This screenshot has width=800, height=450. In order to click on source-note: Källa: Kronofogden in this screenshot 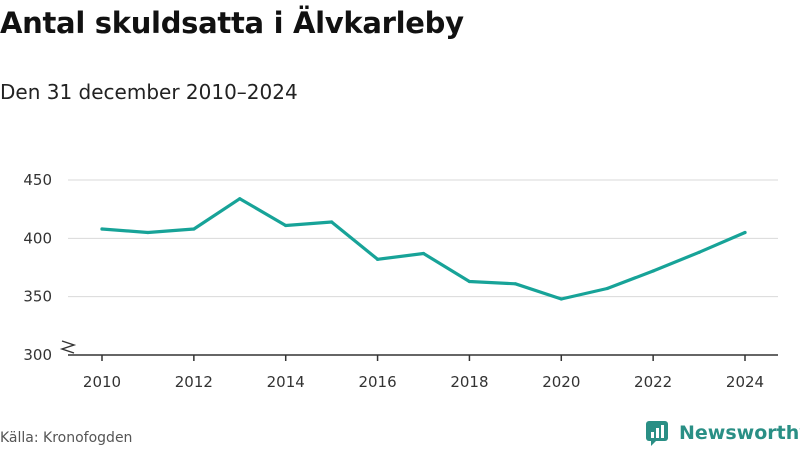, I will do `click(66, 438)`.